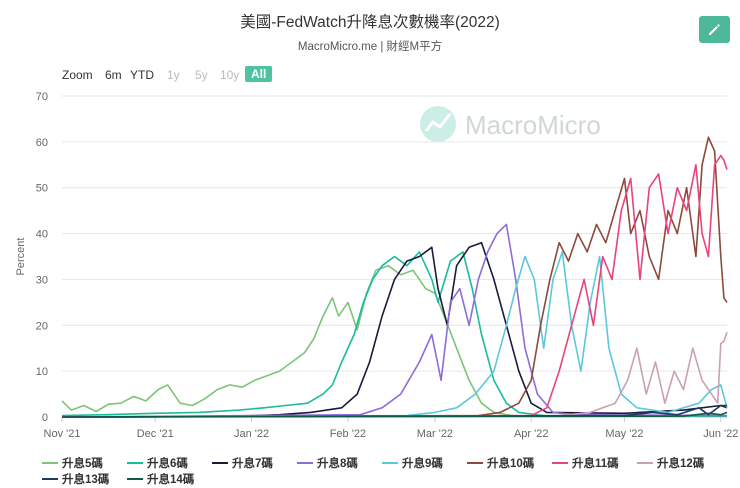  I want to click on legend-item: 升息5碼, so click(72, 463).